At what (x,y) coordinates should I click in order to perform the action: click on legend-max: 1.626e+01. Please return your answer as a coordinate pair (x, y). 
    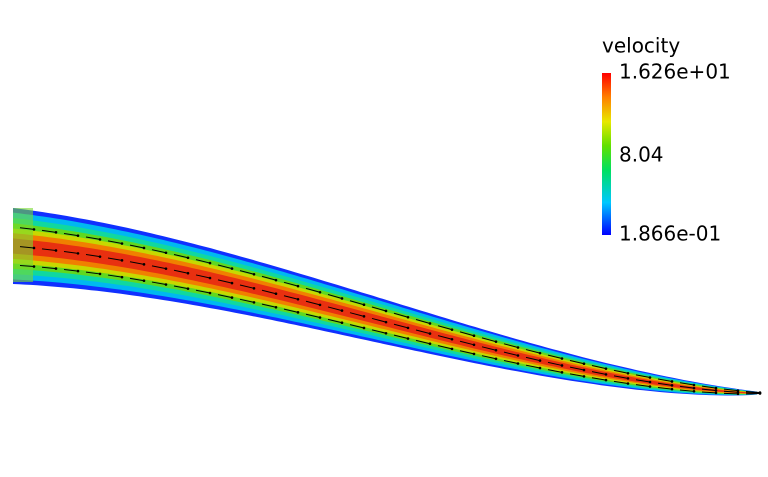
    Looking at the image, I should click on (675, 72).